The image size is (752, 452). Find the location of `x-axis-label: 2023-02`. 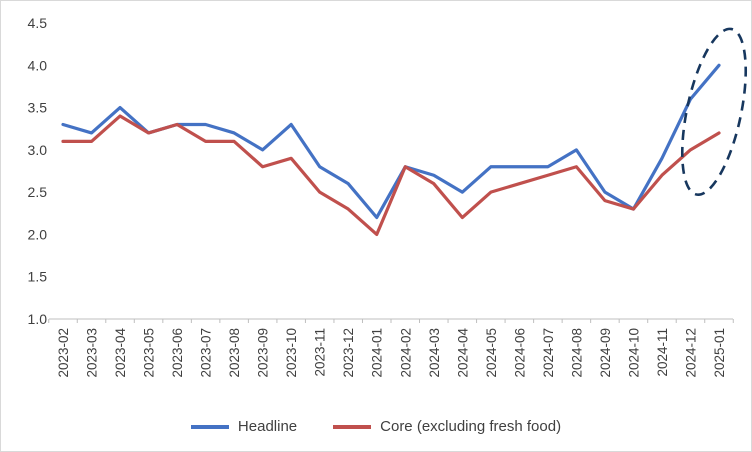

x-axis-label: 2023-02 is located at coordinates (63, 353).